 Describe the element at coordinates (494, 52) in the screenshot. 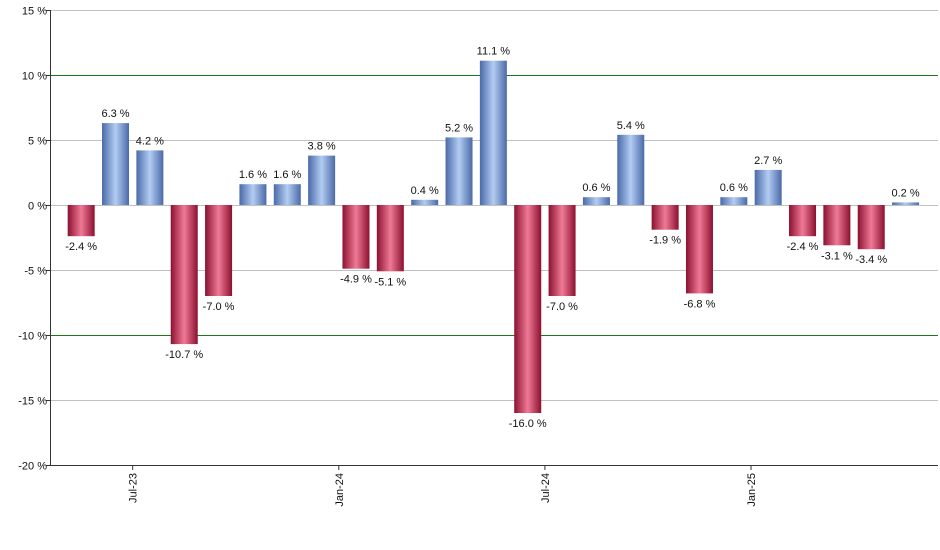

I see `bar-value-label: 11.1 %` at that location.